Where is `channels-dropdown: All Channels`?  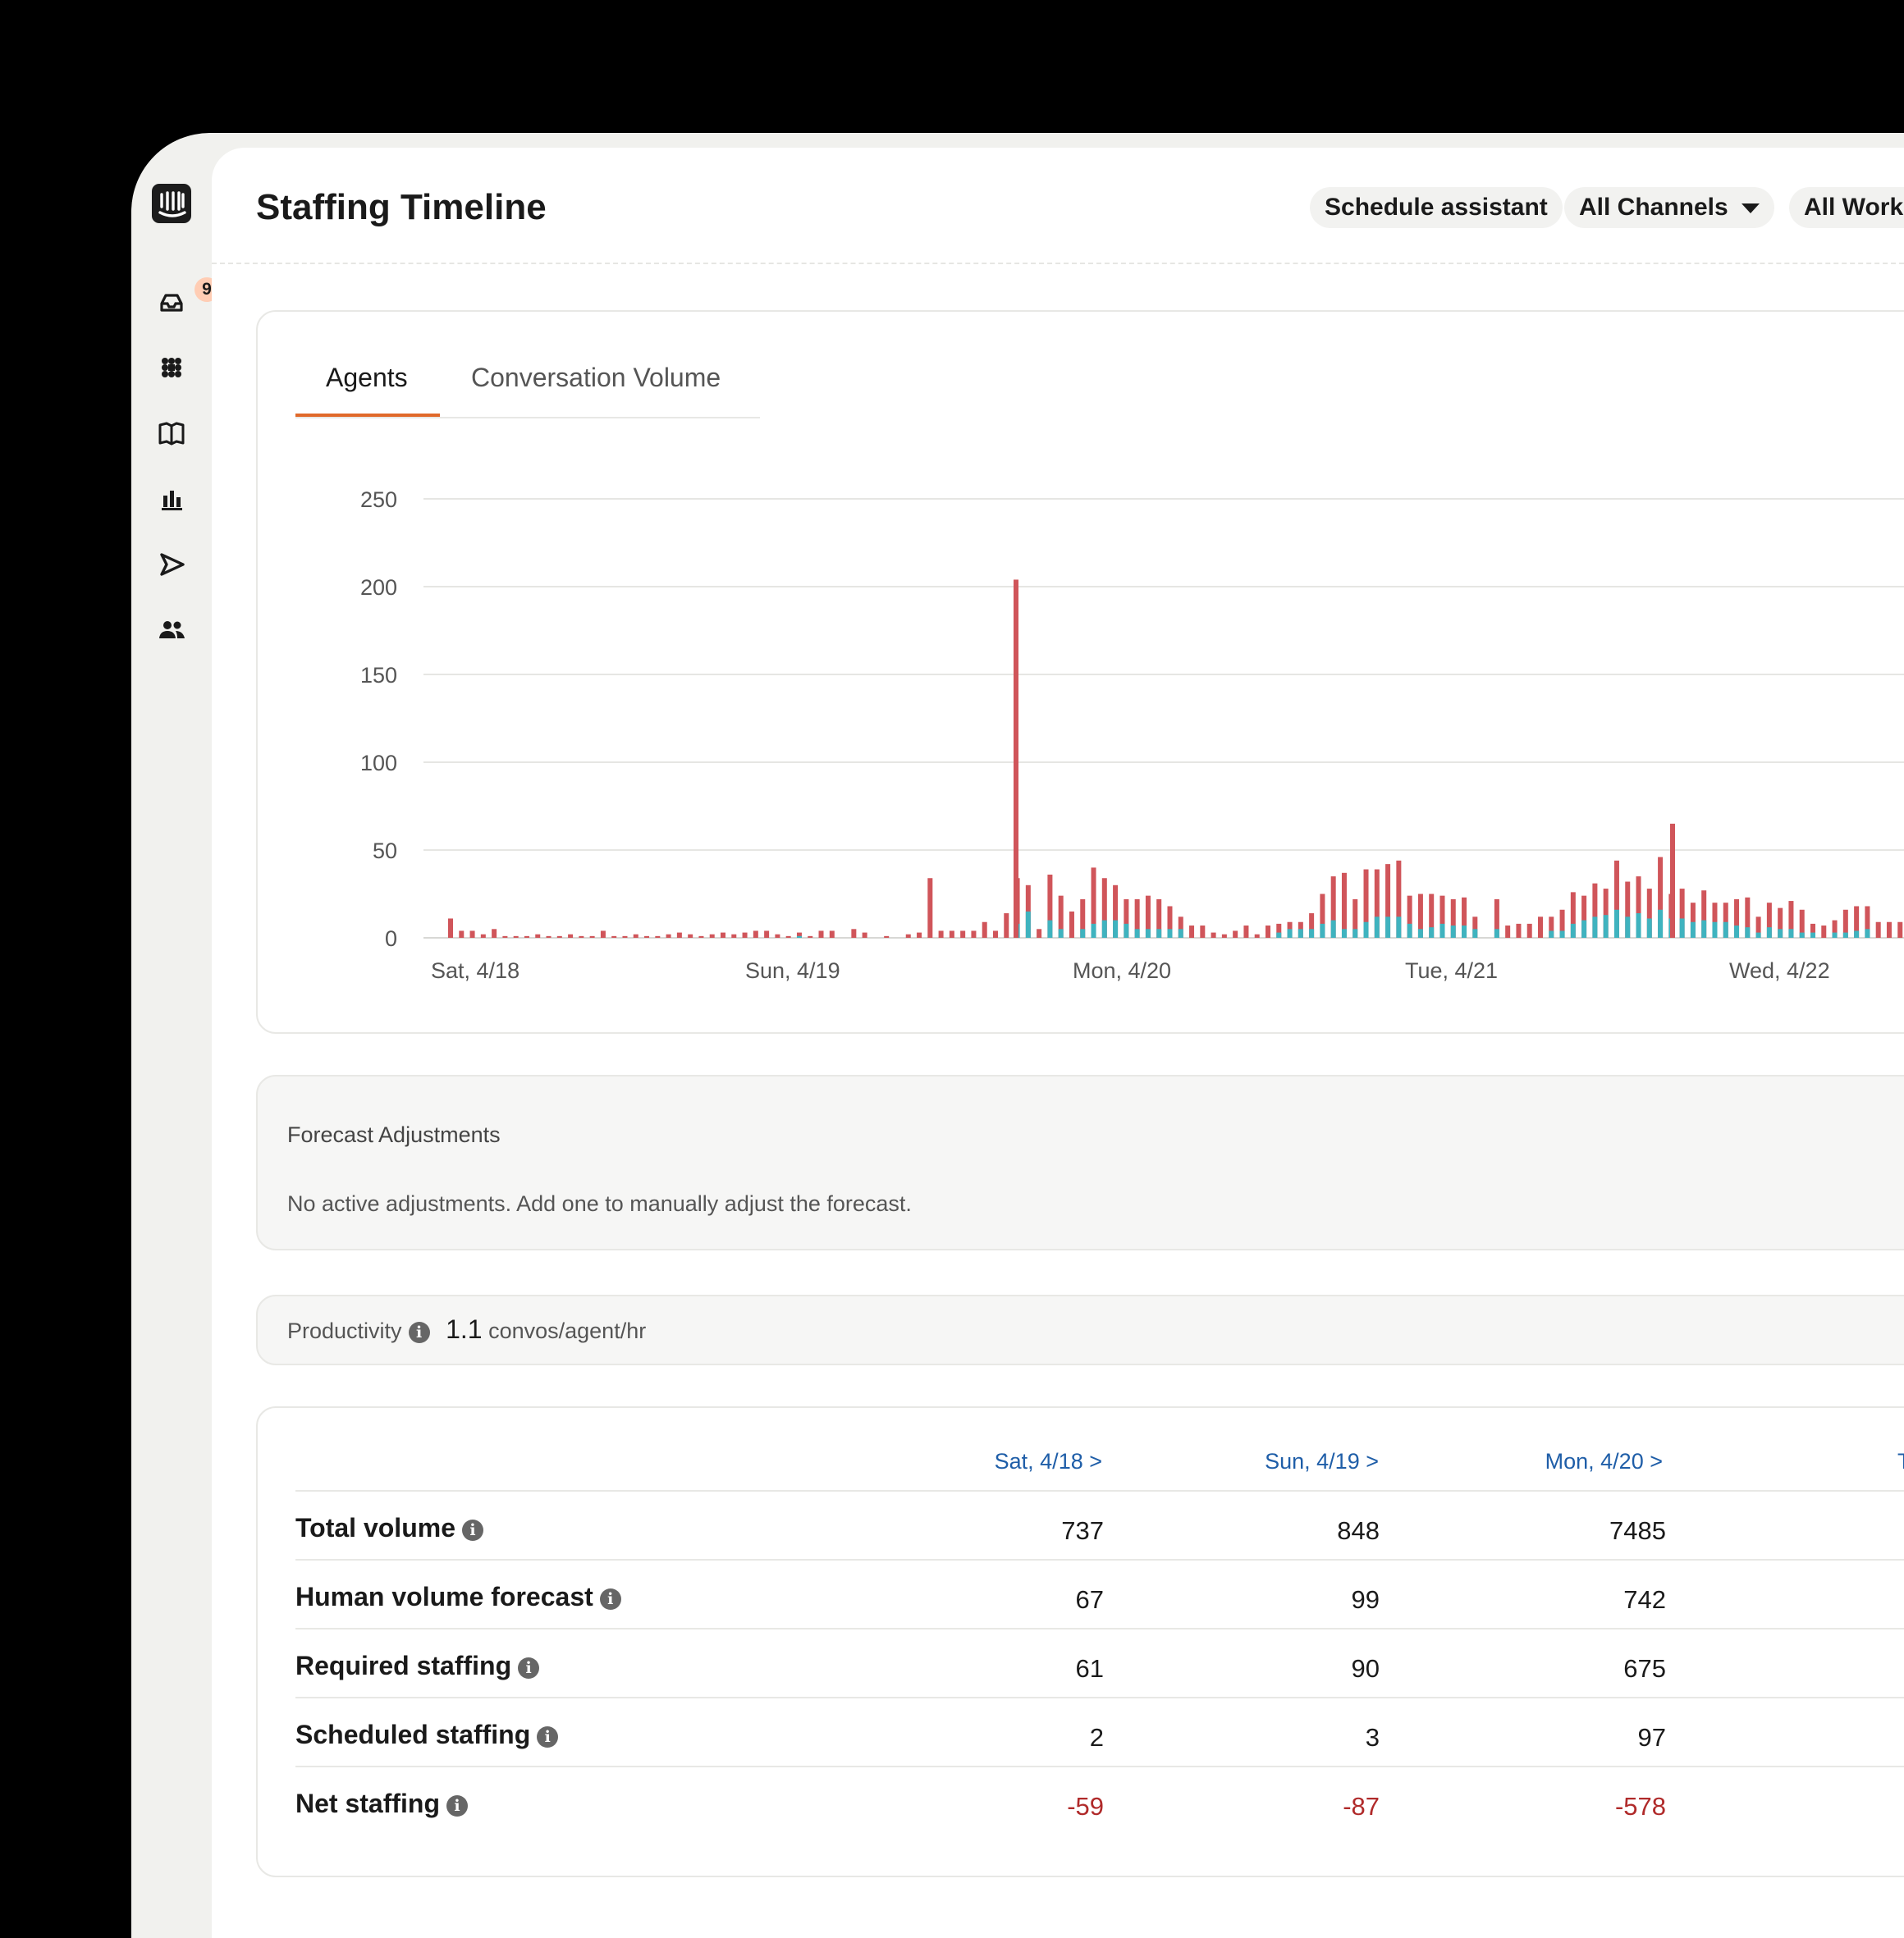 channels-dropdown: All Channels is located at coordinates (1669, 207).